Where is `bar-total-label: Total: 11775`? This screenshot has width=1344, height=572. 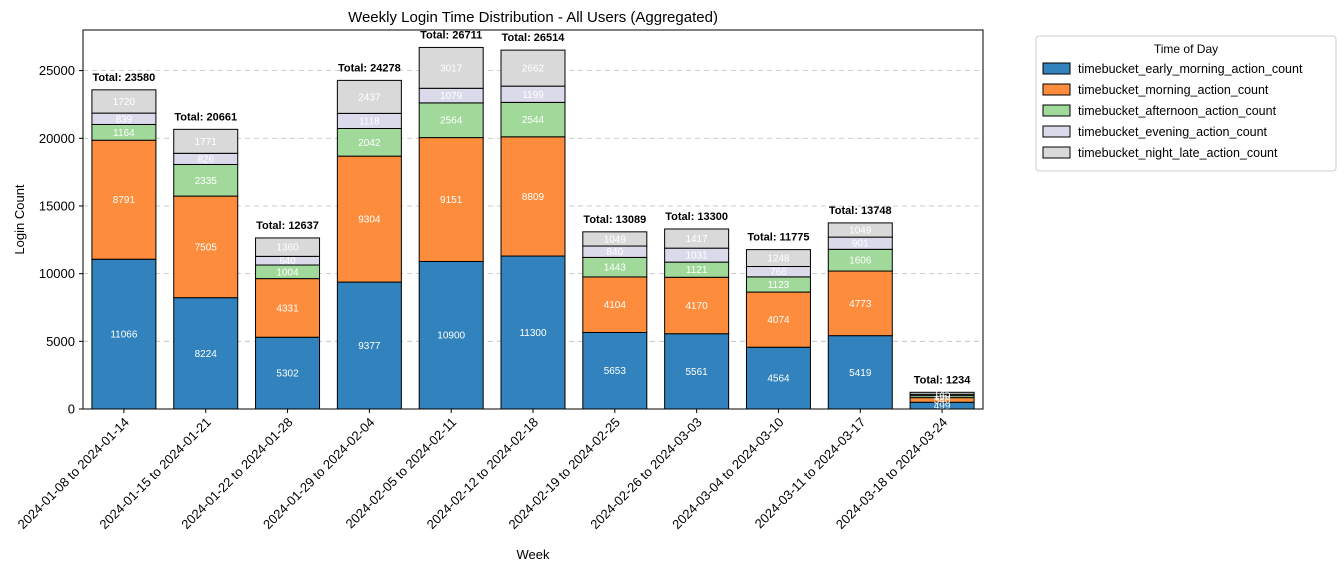 bar-total-label: Total: 11775 is located at coordinates (778, 238).